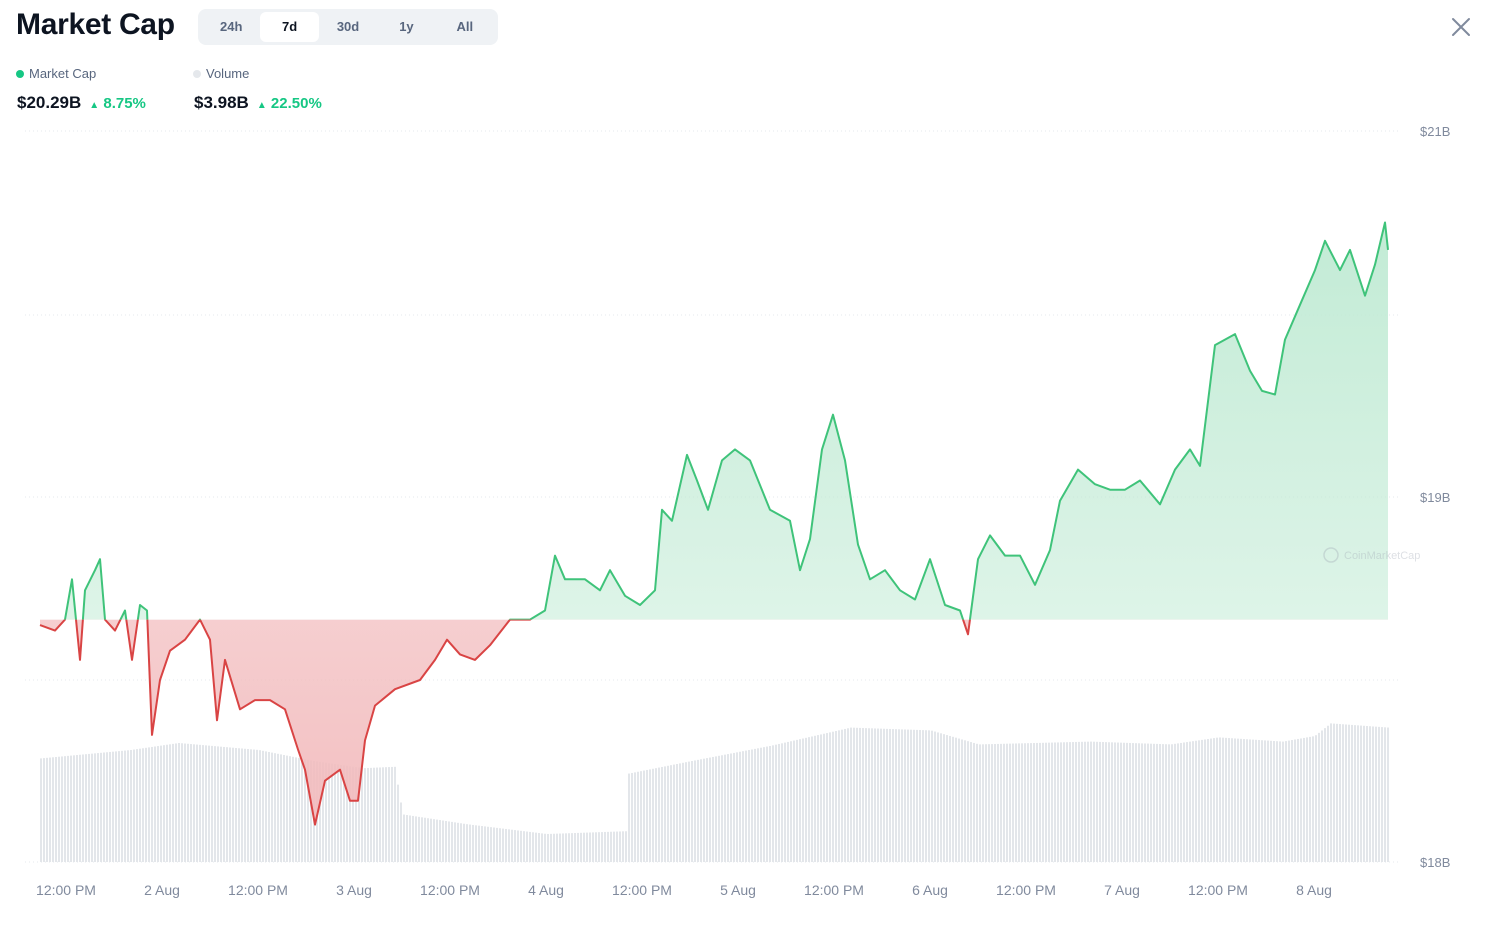  What do you see at coordinates (1435, 862) in the screenshot?
I see `y-tick-label: $18B` at bounding box center [1435, 862].